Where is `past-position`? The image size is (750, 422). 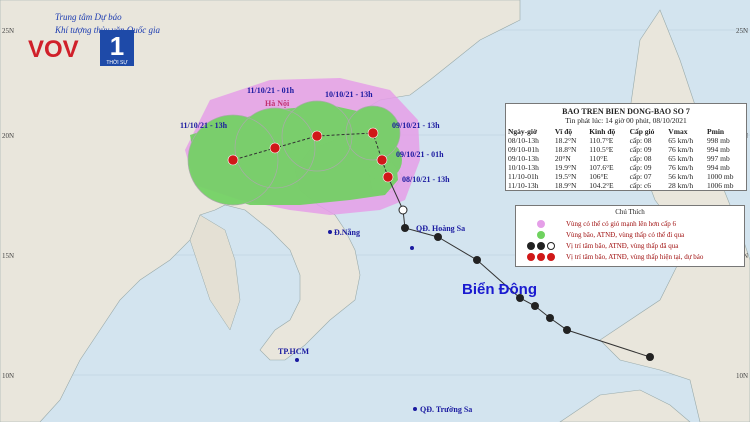
past-position is located at coordinates (403, 210).